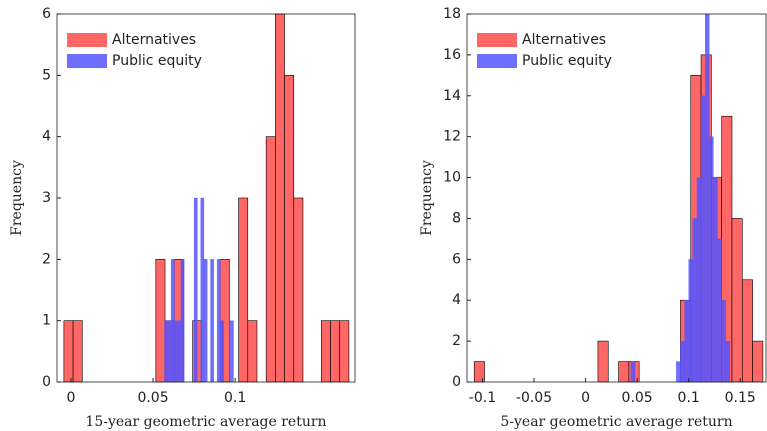 The image size is (767, 431). I want to click on x-tick-label: 0.15, so click(740, 398).